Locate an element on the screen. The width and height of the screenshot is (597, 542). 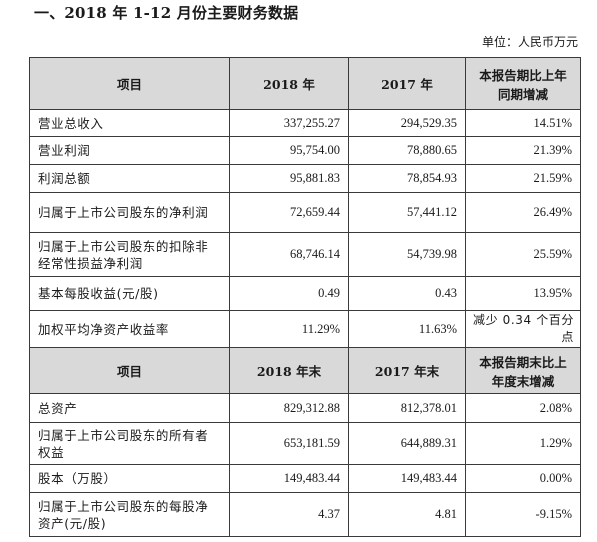
table-row: 归属于上市公司股东的净利润 72,659.44 57,441.12 26.49% is located at coordinates (305, 212).